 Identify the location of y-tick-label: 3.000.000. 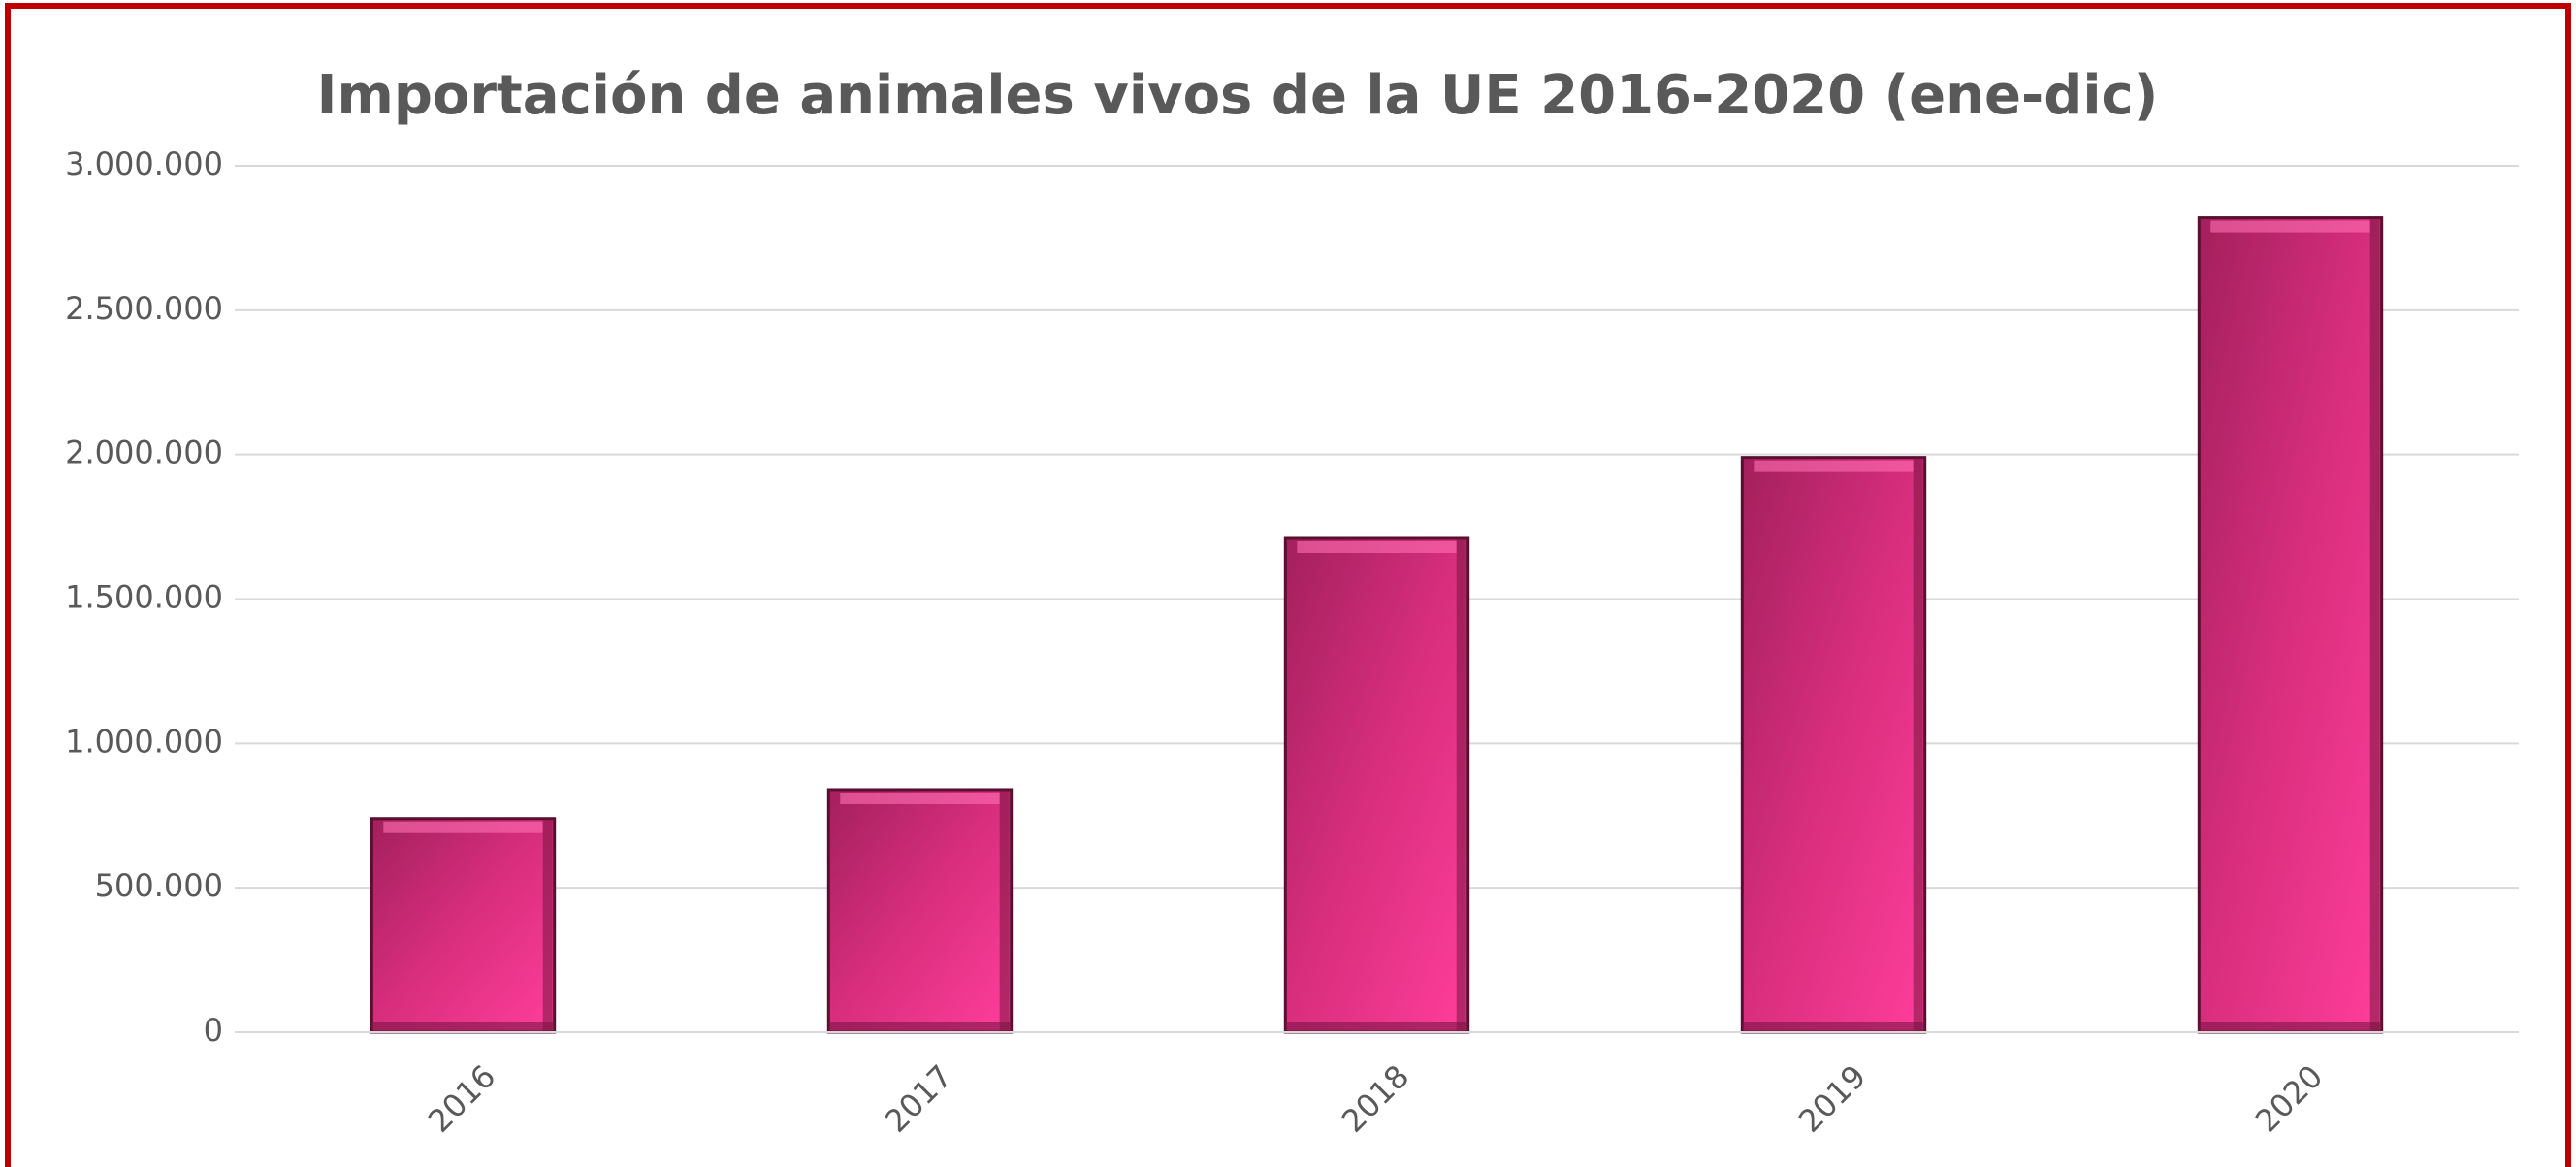
(144, 164).